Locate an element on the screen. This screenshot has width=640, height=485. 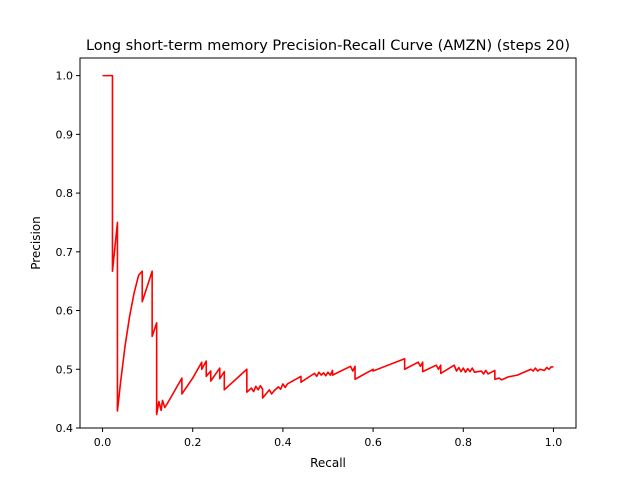
y-tick-label: 0.4 is located at coordinates (65, 428).